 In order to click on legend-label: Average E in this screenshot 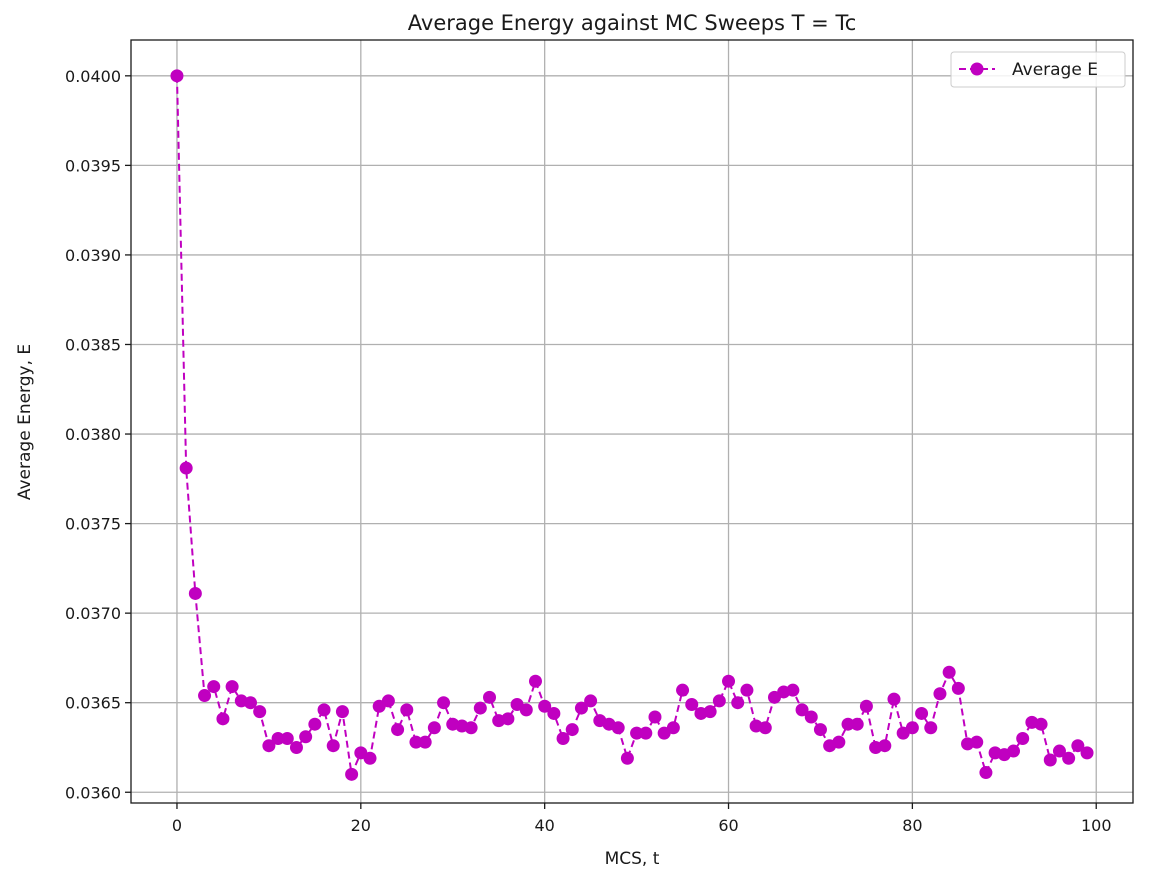, I will do `click(1055, 70)`.